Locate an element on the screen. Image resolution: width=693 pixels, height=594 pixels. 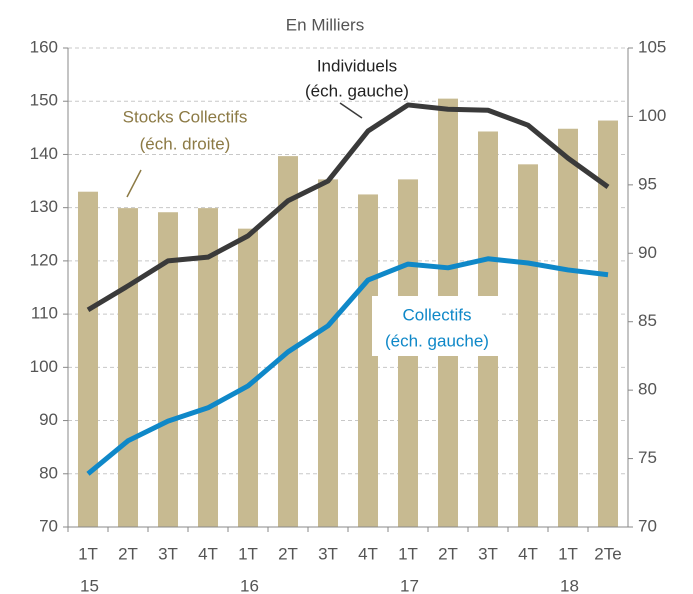
label-background is located at coordinates (437, 326).